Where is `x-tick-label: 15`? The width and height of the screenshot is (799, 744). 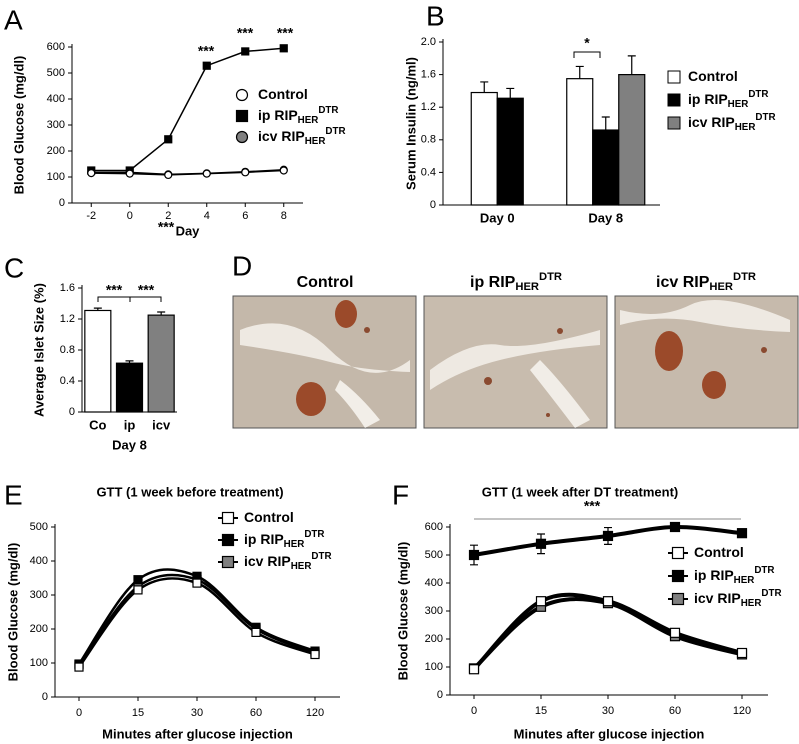
x-tick-label: 15 is located at coordinates (138, 713).